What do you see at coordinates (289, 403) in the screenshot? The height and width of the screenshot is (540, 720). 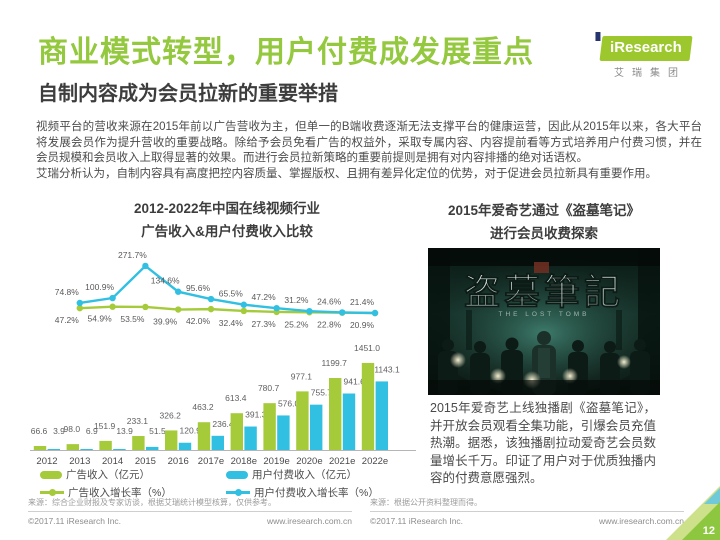 I see `paid-revenue-value-label: 576.0` at bounding box center [289, 403].